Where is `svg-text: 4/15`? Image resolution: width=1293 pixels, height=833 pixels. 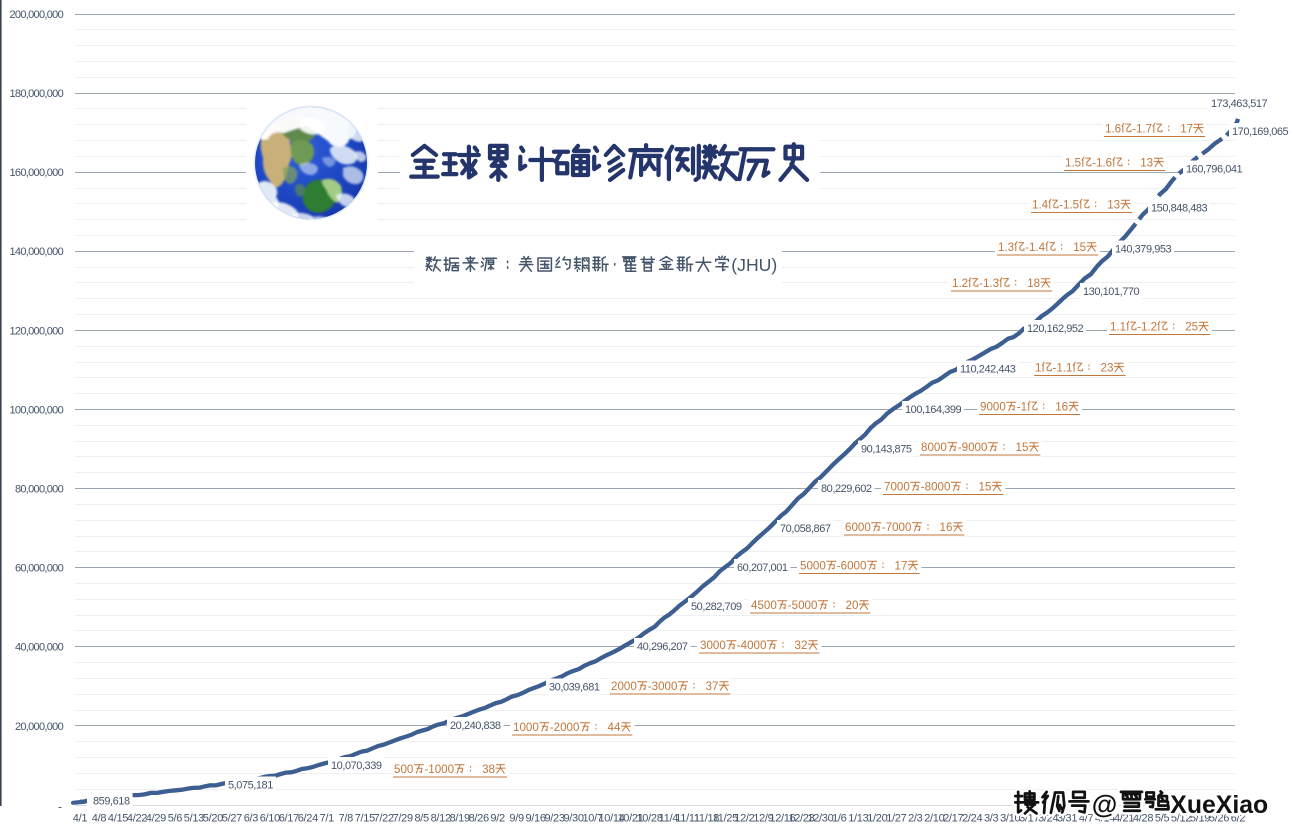
svg-text: 4/15 is located at coordinates (118, 819).